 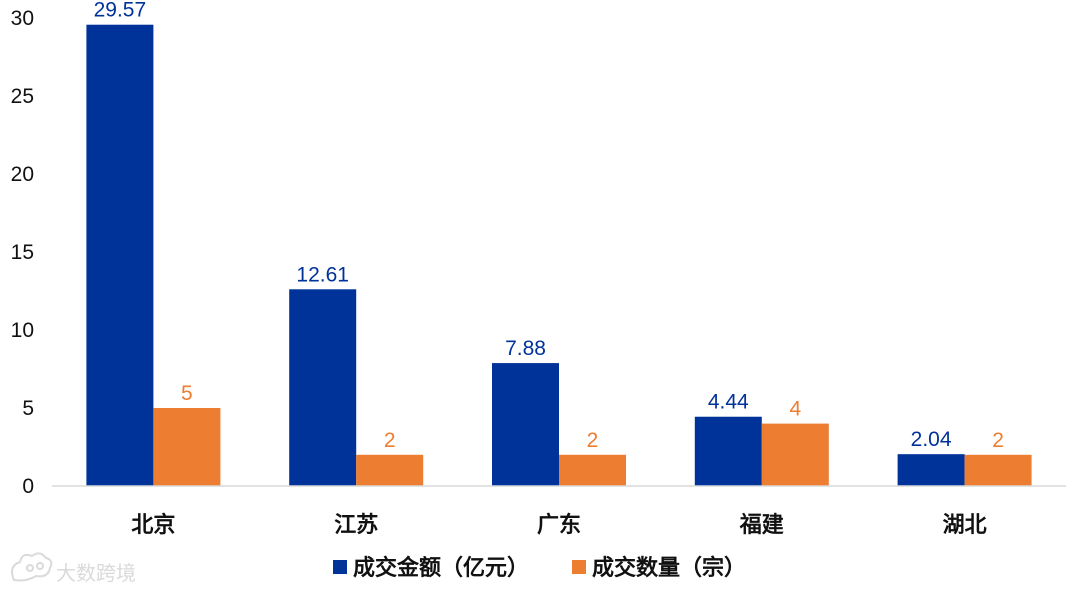 What do you see at coordinates (96, 573) in the screenshot?
I see `watermark-text: 大数跨境` at bounding box center [96, 573].